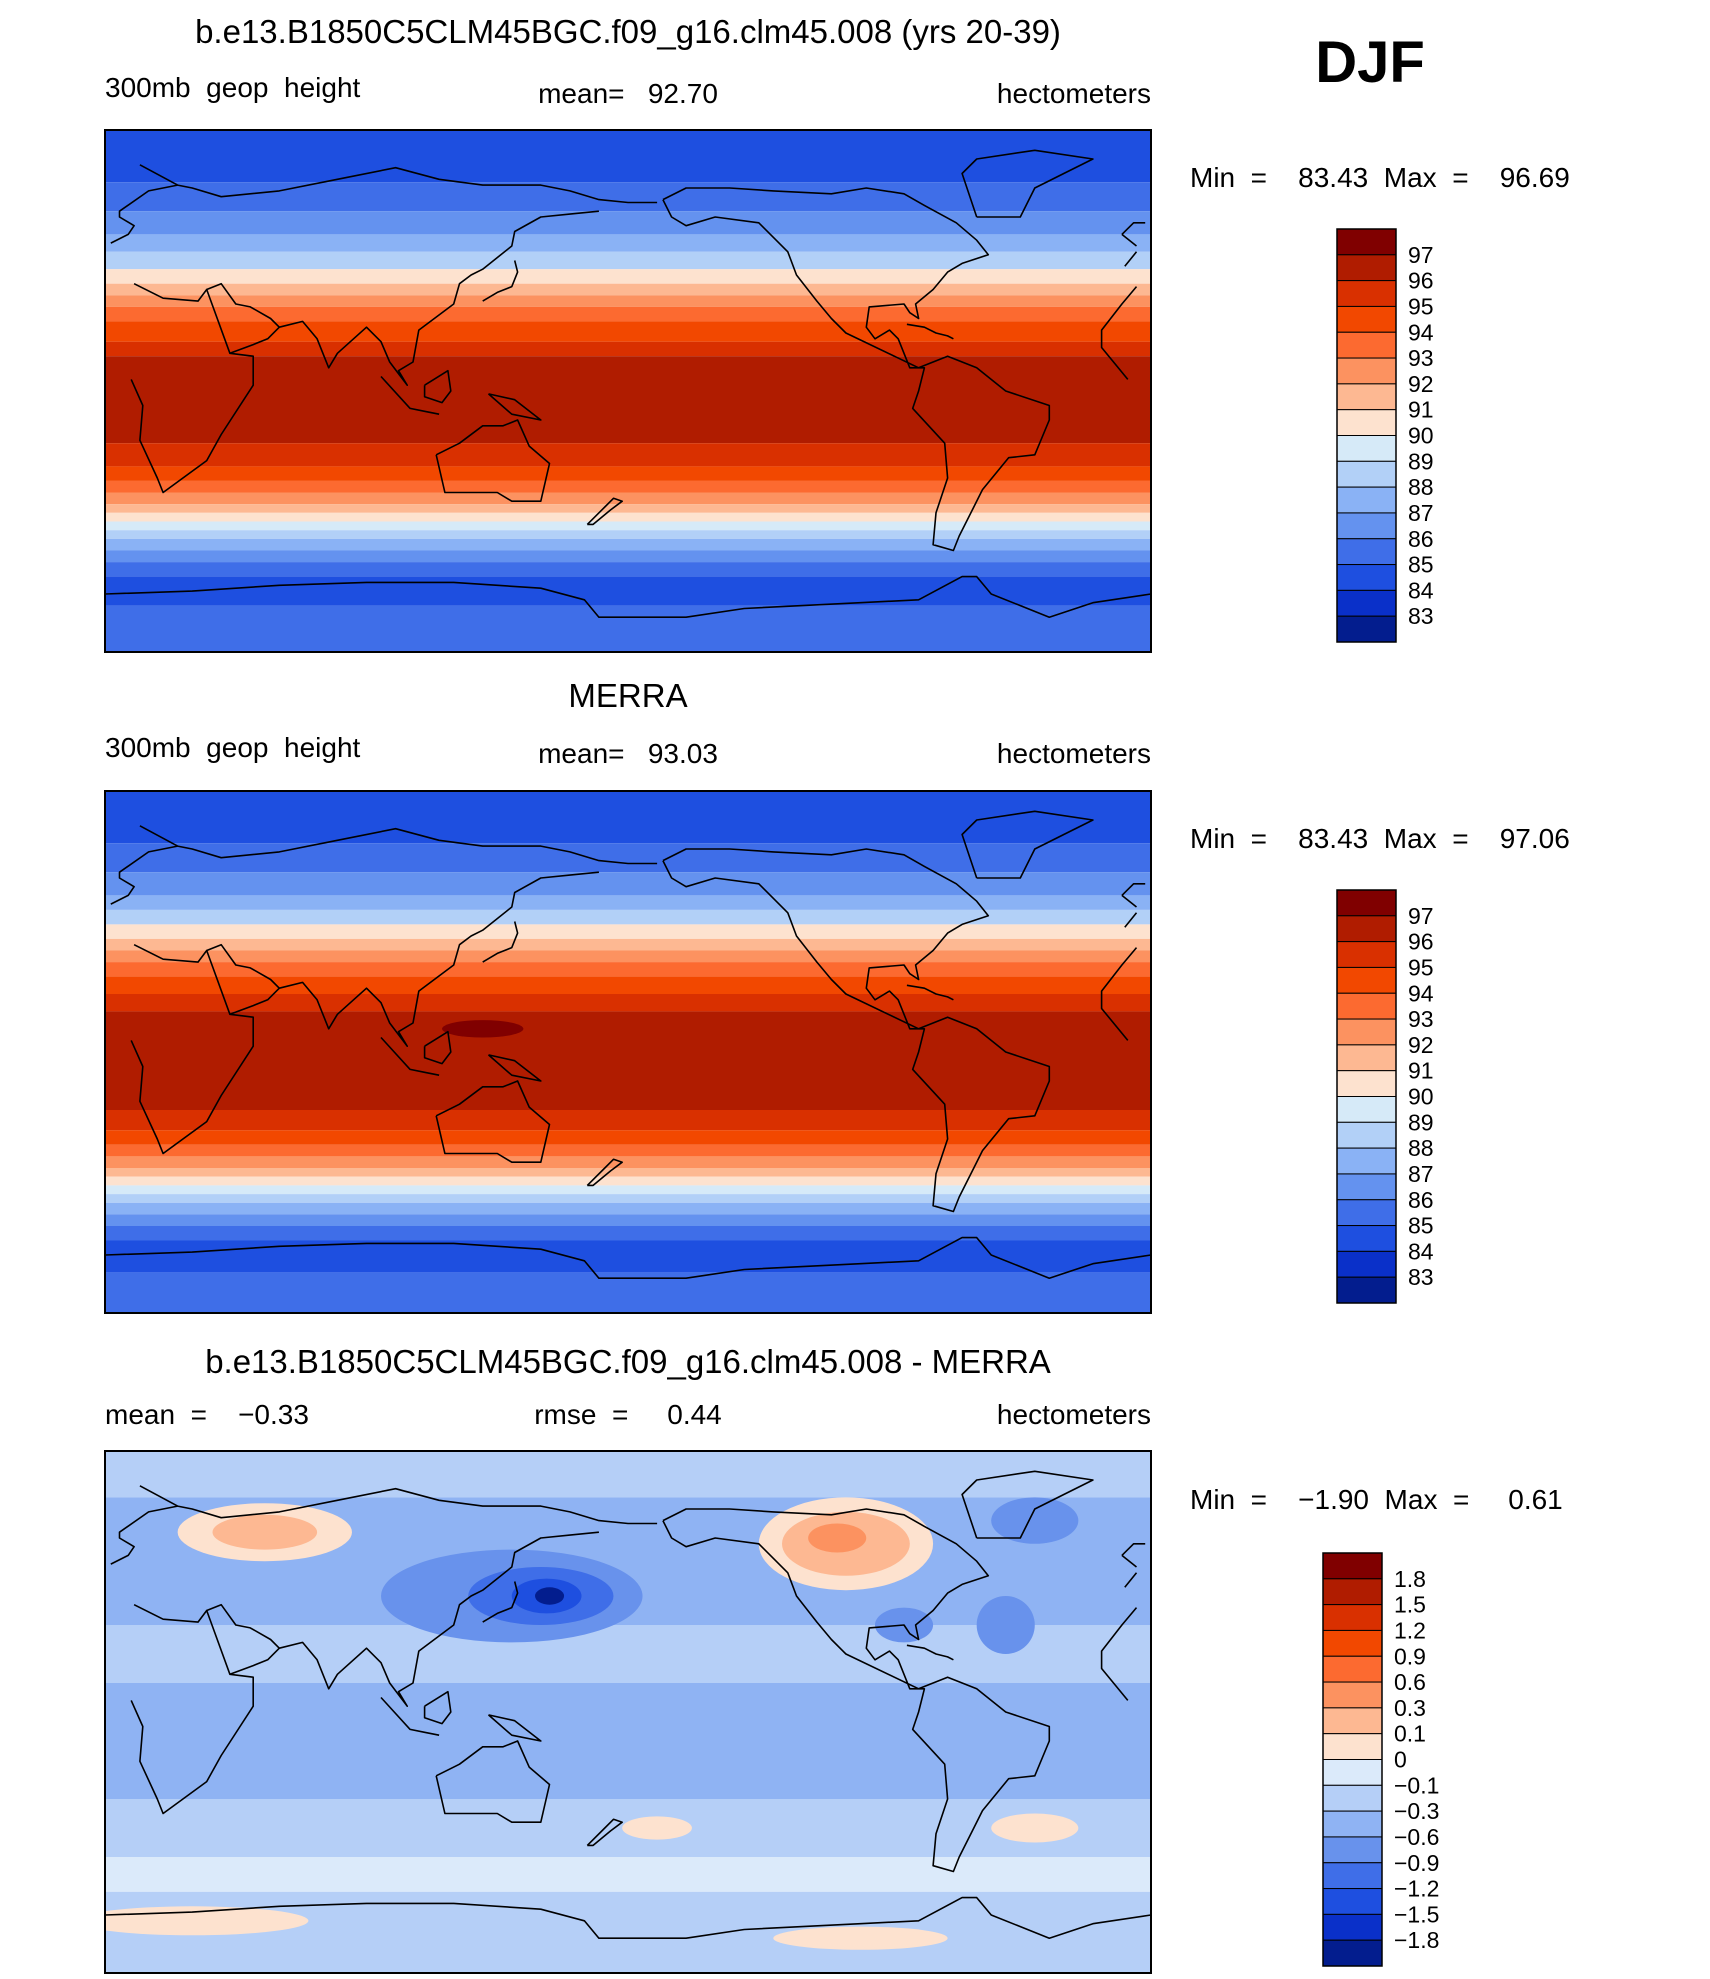 This screenshot has width=1710, height=1979. What do you see at coordinates (1410, 1656) in the screenshot?
I see `colorbar-label: 0.9` at bounding box center [1410, 1656].